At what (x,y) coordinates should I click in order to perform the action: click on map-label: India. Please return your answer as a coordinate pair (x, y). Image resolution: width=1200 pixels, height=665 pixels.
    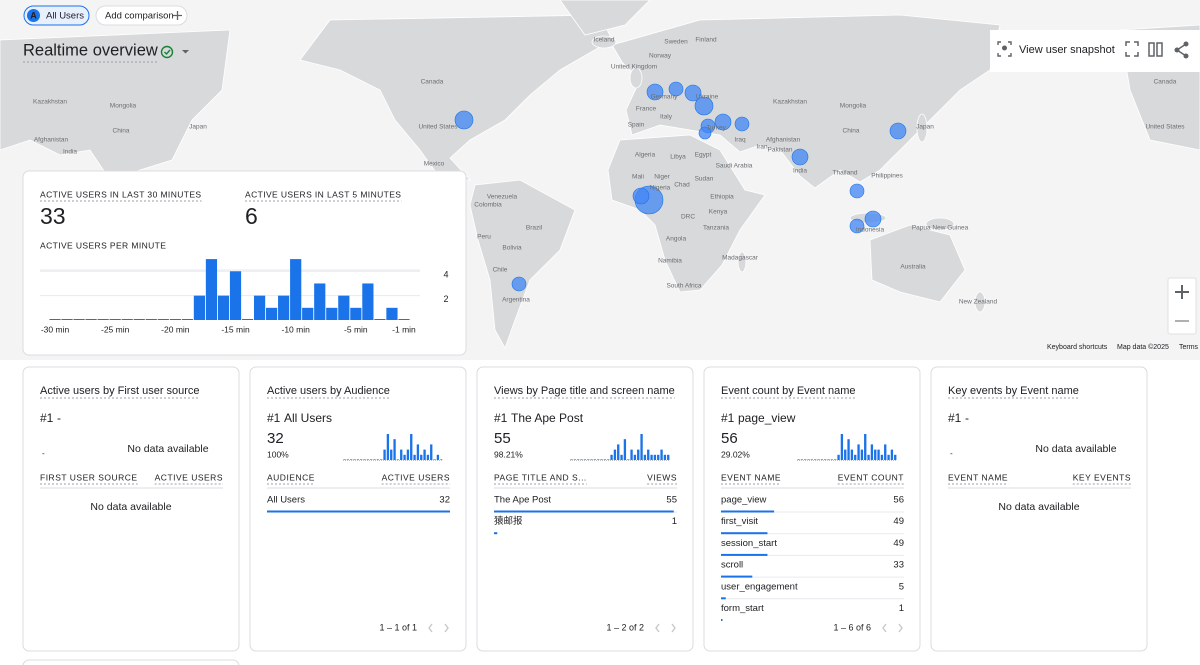
    Looking at the image, I should click on (70, 152).